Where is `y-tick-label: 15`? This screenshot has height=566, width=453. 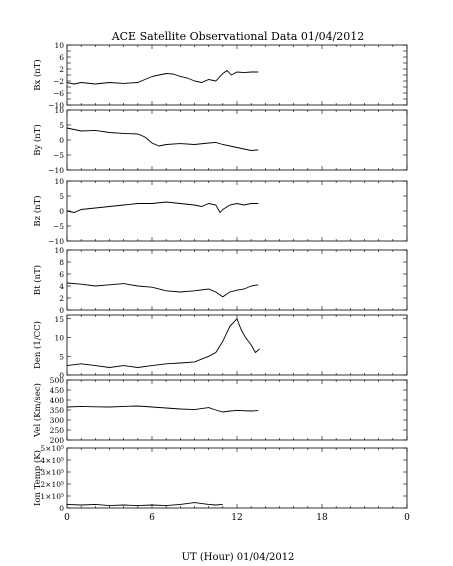
y-tick-label: 15 is located at coordinates (59, 319).